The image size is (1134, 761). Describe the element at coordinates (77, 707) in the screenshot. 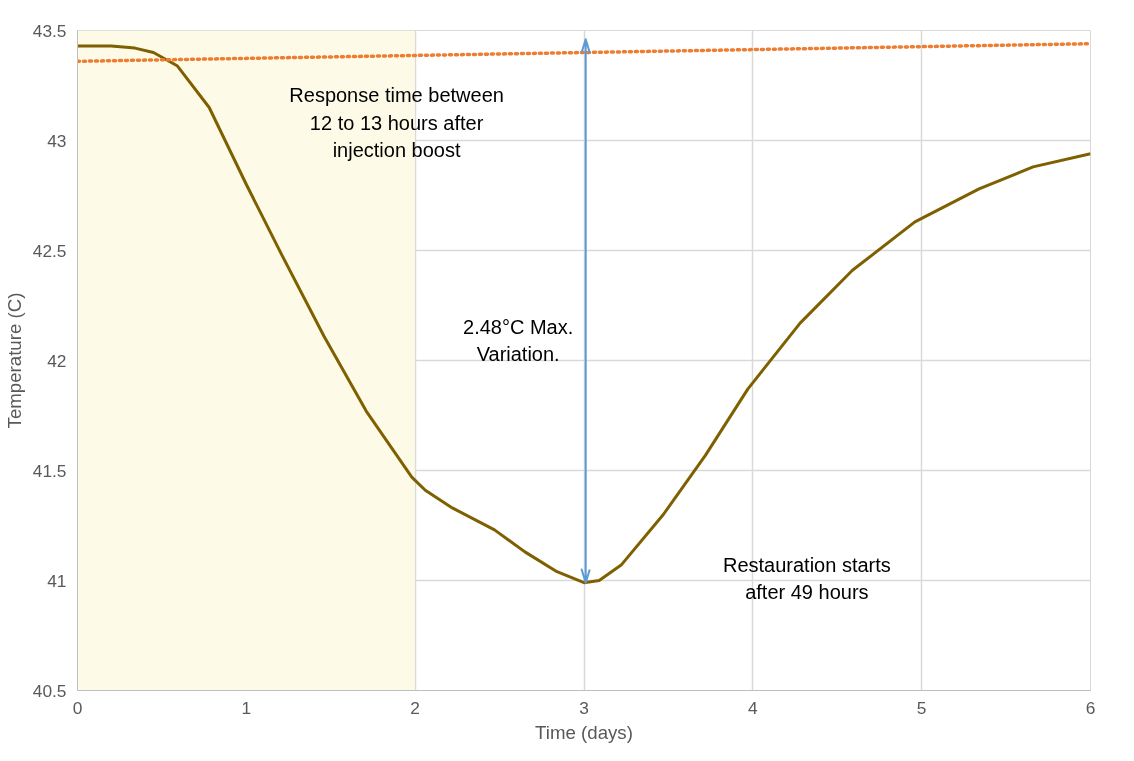

I see `x-tick-label: 0` at that location.